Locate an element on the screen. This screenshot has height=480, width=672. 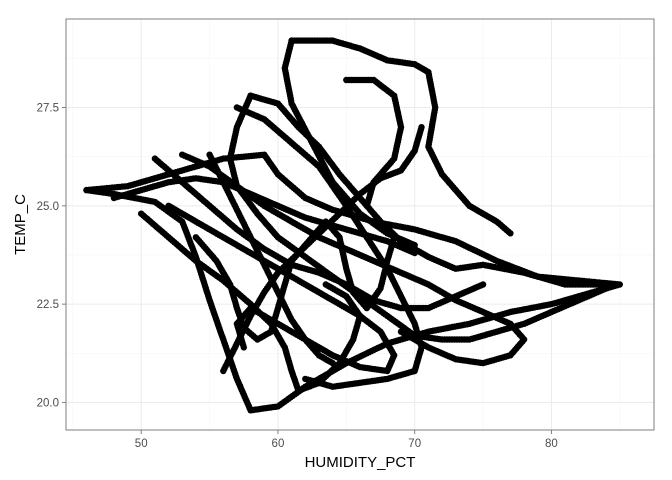
x-tick-label: 50 is located at coordinates (141, 444).